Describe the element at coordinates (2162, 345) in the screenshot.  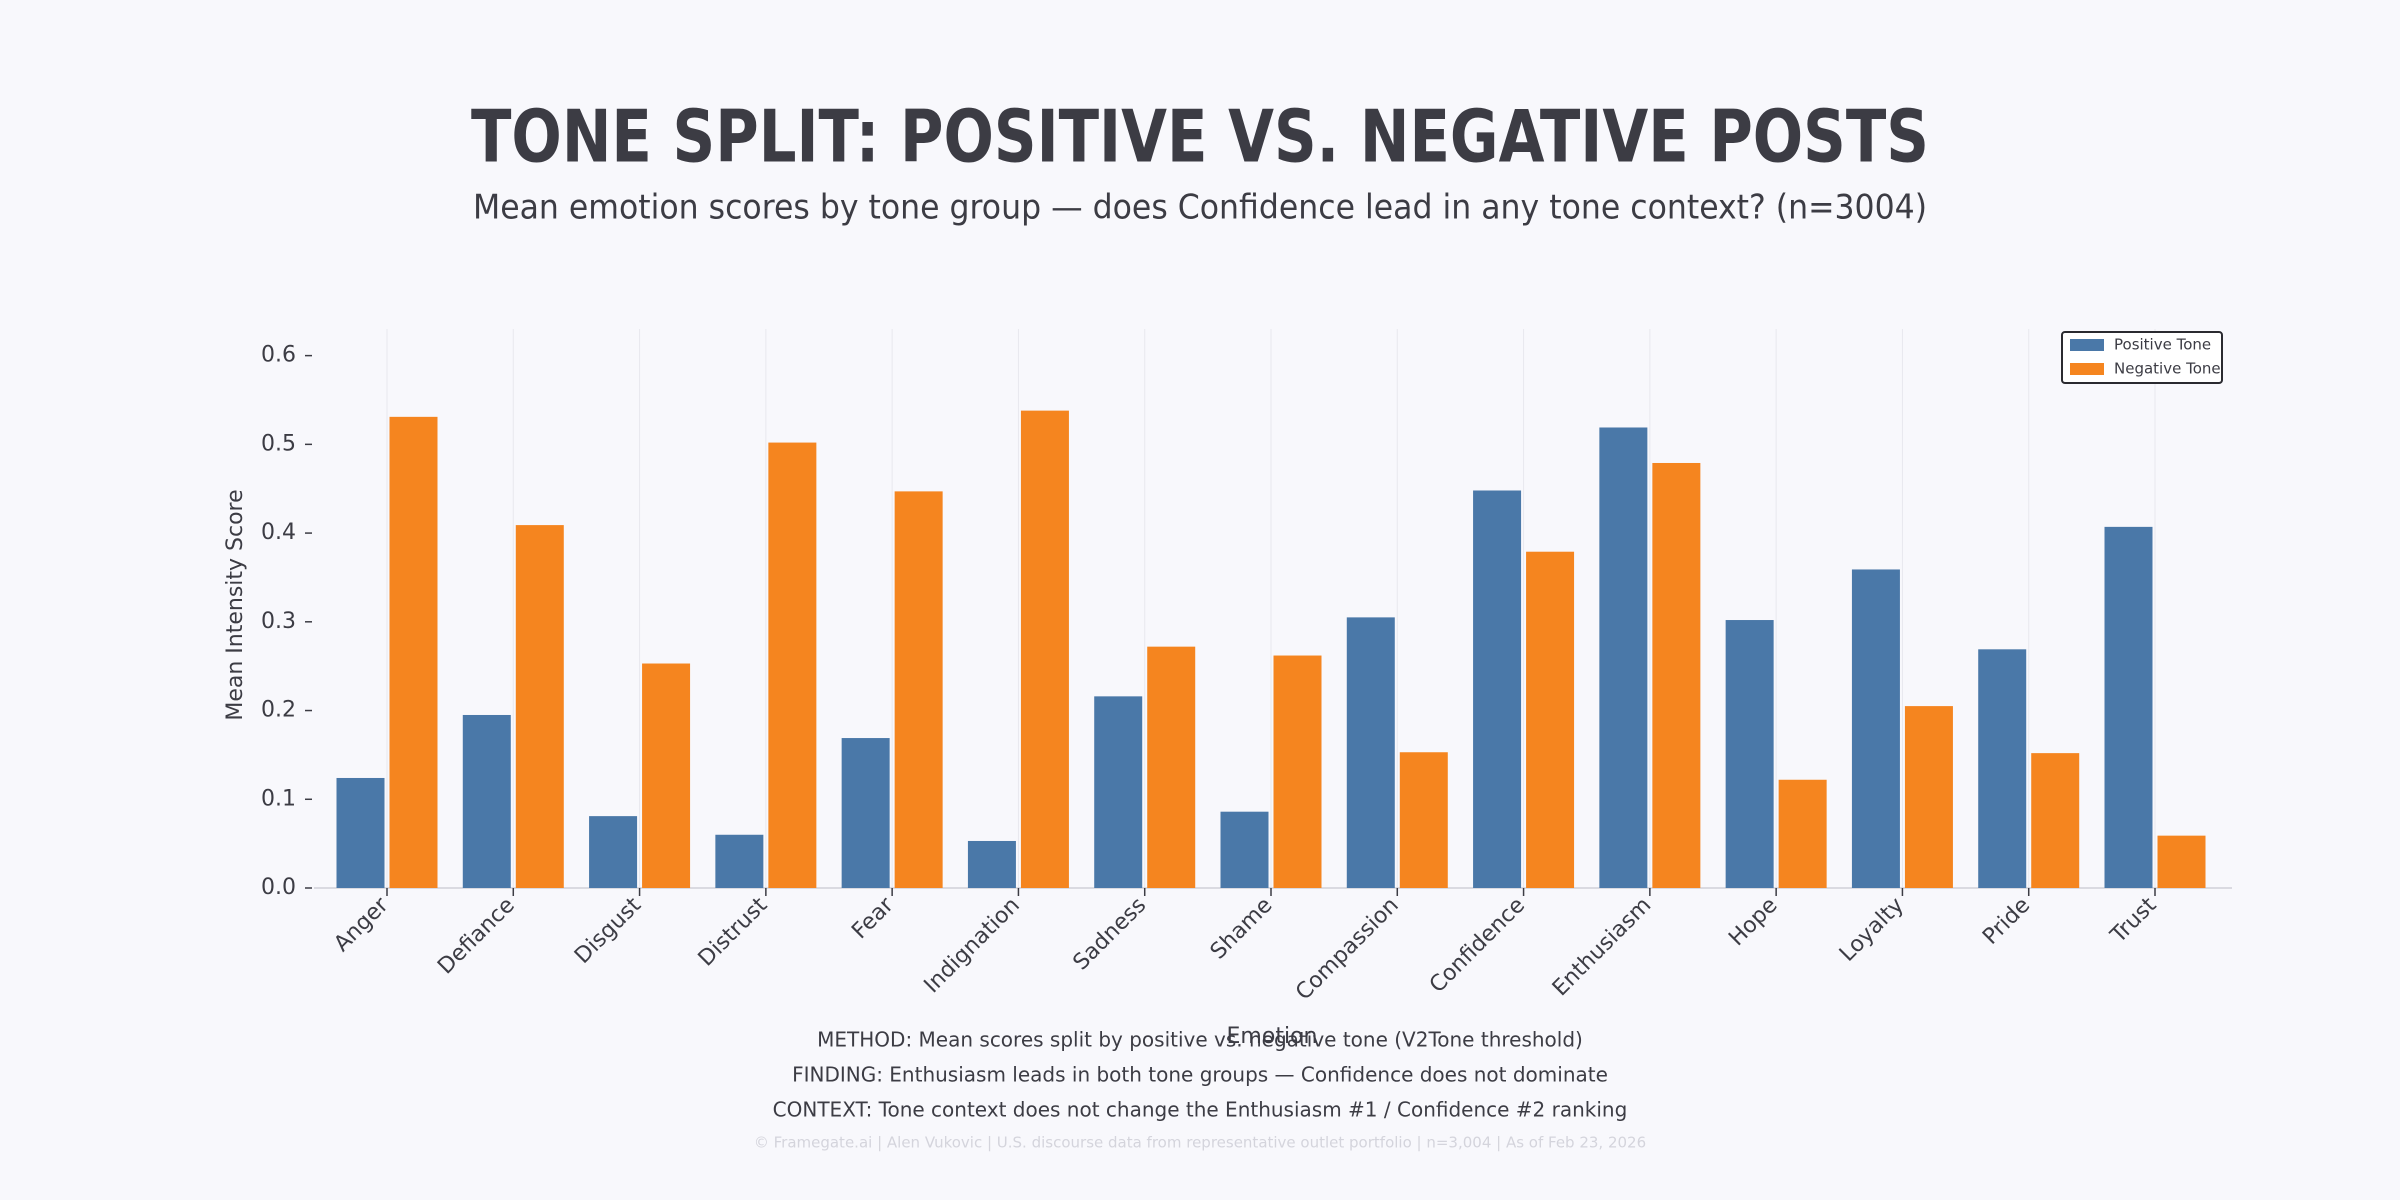
I see `legend-label: Positive Tone` at that location.